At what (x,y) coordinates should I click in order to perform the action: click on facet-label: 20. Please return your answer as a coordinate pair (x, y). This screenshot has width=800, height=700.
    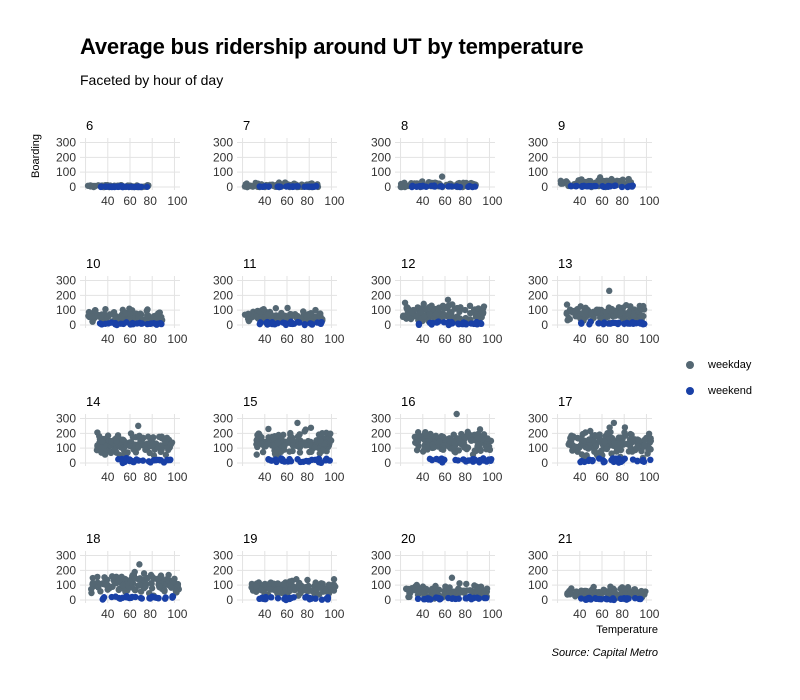
    Looking at the image, I should click on (408, 538).